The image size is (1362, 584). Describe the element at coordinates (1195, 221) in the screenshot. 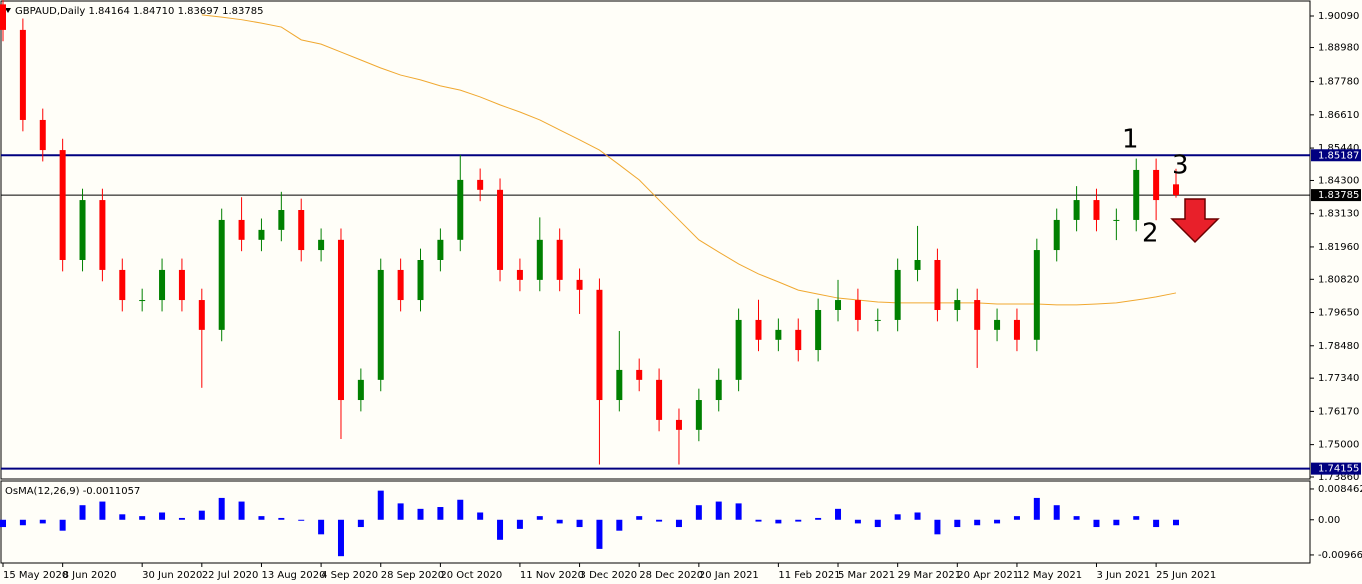

I see `down-arrow` at that location.